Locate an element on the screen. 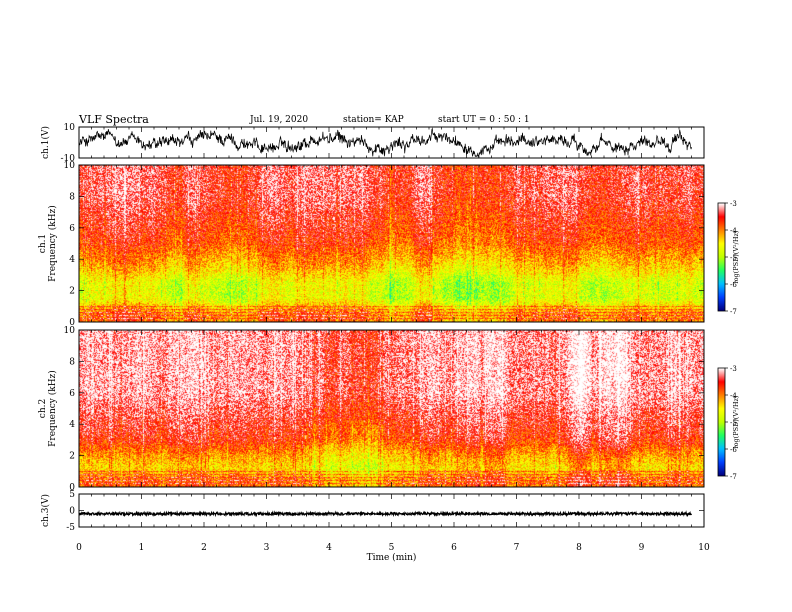 This screenshot has height=612, width=792. x-tick-label: 5 is located at coordinates (392, 548).